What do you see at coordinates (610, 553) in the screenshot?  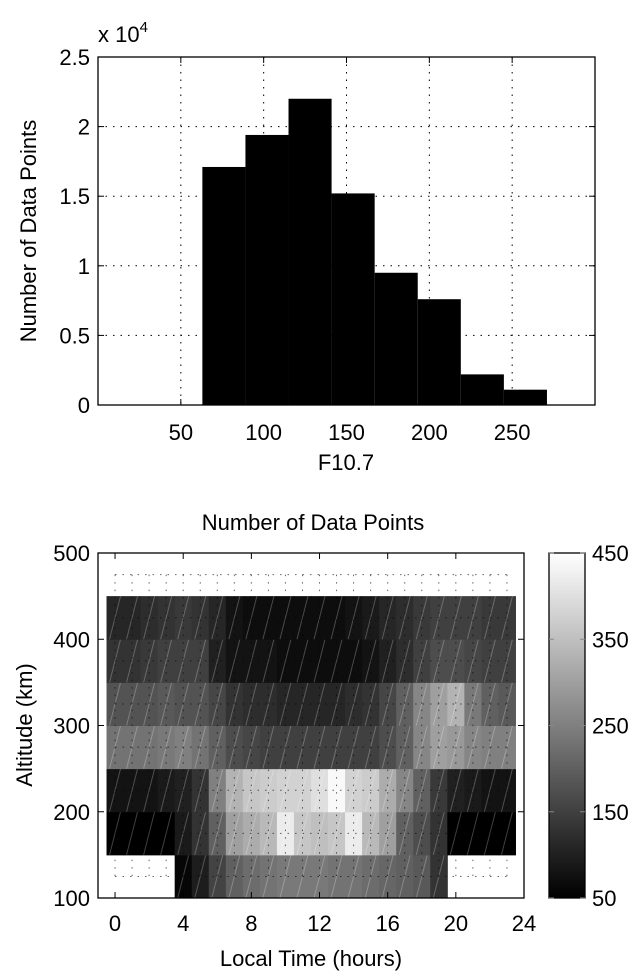 I see `colorbar-tick-label: 450` at bounding box center [610, 553].